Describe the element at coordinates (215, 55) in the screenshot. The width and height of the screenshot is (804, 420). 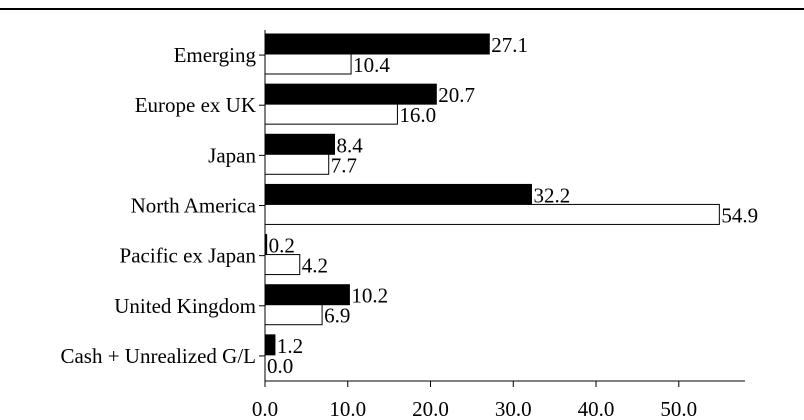
I see `category-label: Emerging` at that location.